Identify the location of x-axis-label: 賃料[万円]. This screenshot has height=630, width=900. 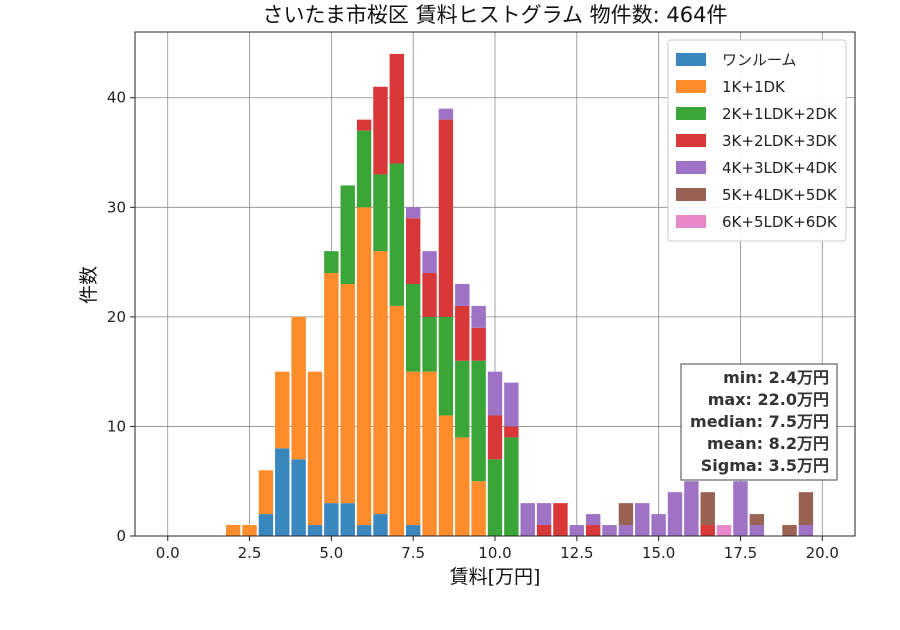
(495, 577).